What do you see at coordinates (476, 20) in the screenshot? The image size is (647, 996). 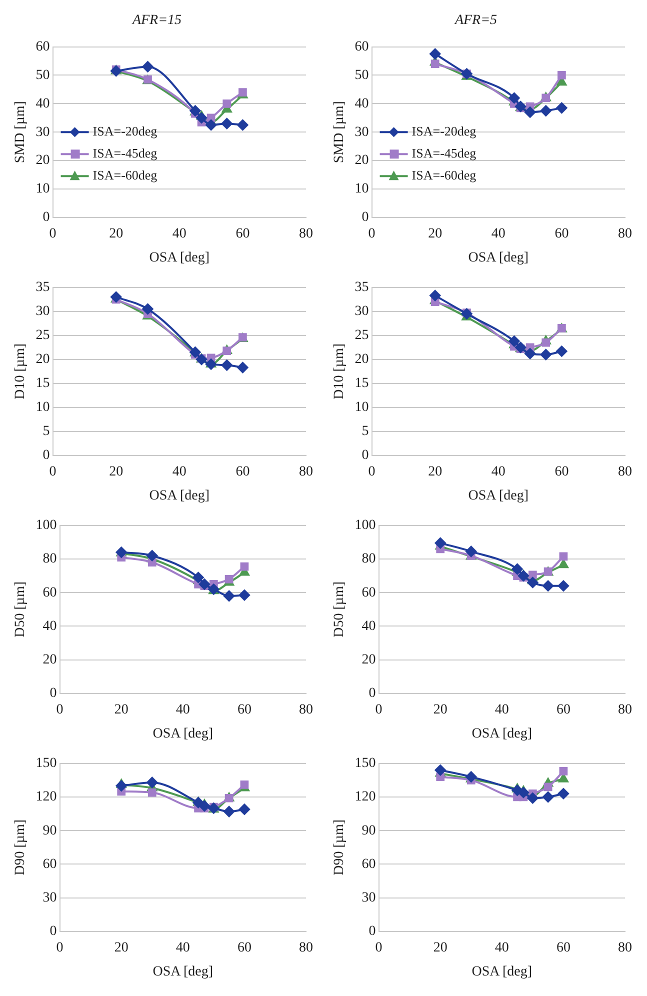 I see `chart-title: AFR=5` at bounding box center [476, 20].